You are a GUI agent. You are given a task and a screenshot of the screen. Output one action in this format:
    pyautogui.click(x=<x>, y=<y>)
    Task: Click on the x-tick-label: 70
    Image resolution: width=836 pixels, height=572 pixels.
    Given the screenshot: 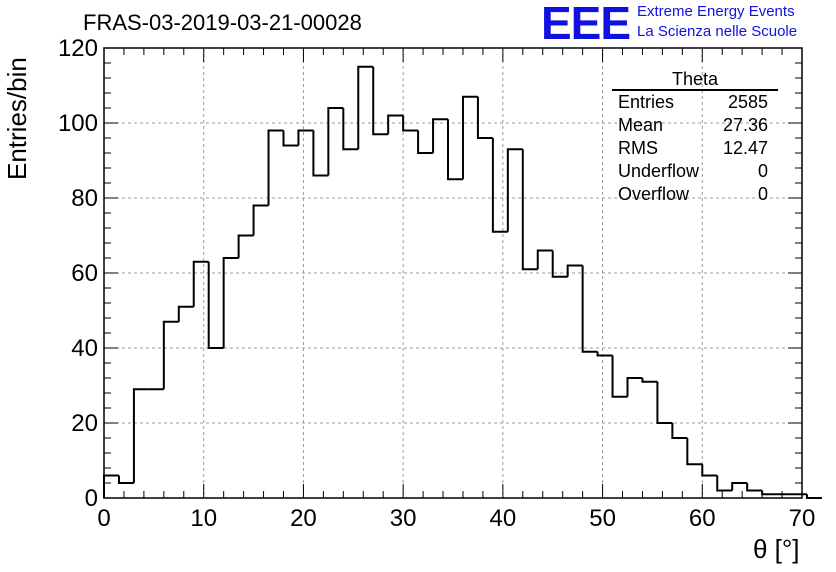 What is the action you would take?
    pyautogui.click(x=802, y=518)
    